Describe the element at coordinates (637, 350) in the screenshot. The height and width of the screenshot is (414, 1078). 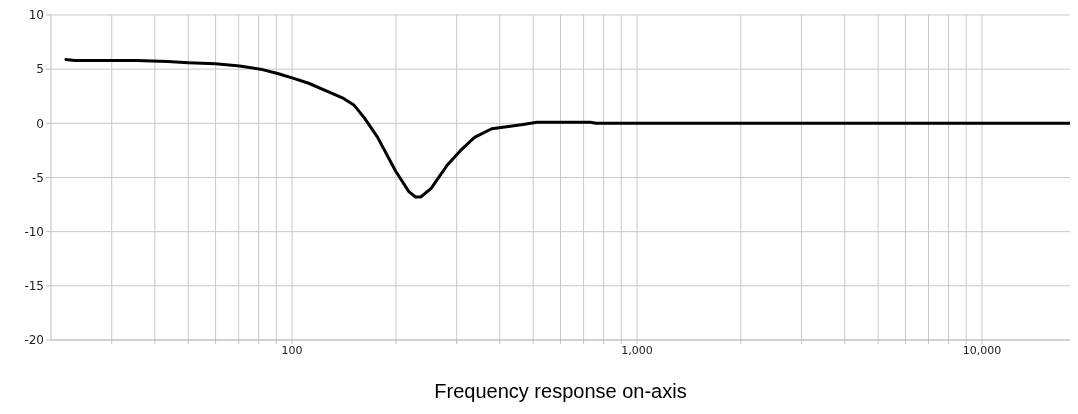
I see `x-tick-label: 1,000` at that location.